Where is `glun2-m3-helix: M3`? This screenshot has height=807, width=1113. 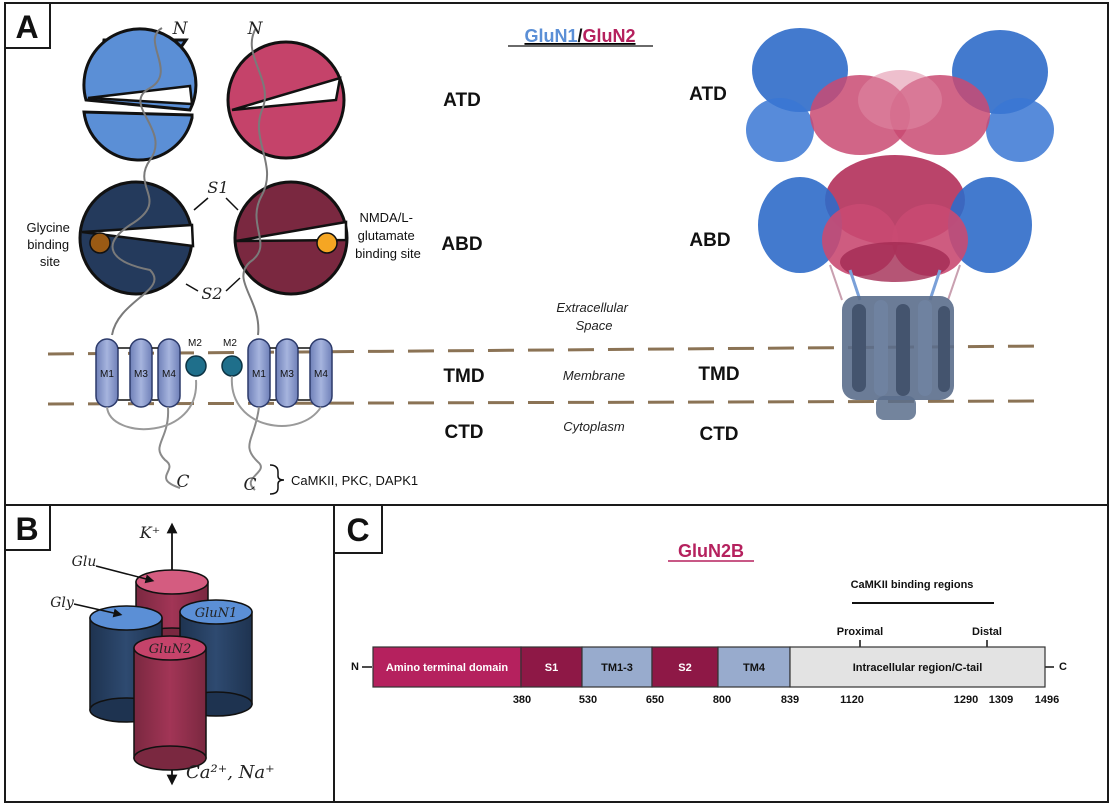
glun2-m3-helix: M3 is located at coordinates (287, 373).